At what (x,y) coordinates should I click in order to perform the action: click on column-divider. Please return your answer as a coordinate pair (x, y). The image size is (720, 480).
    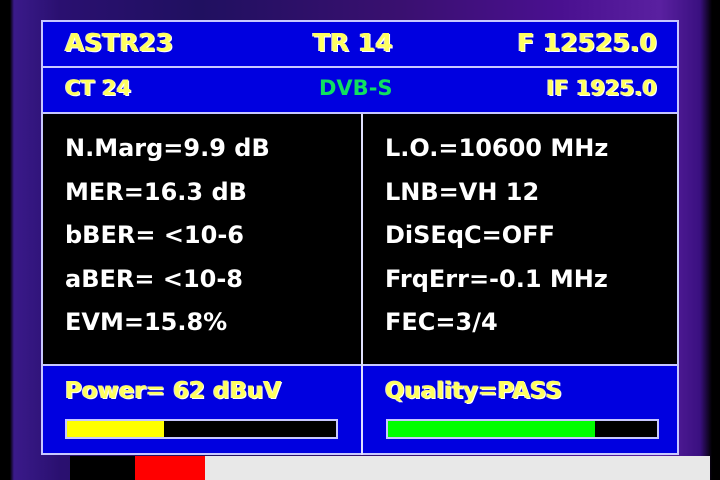
    Looking at the image, I should click on (362, 284).